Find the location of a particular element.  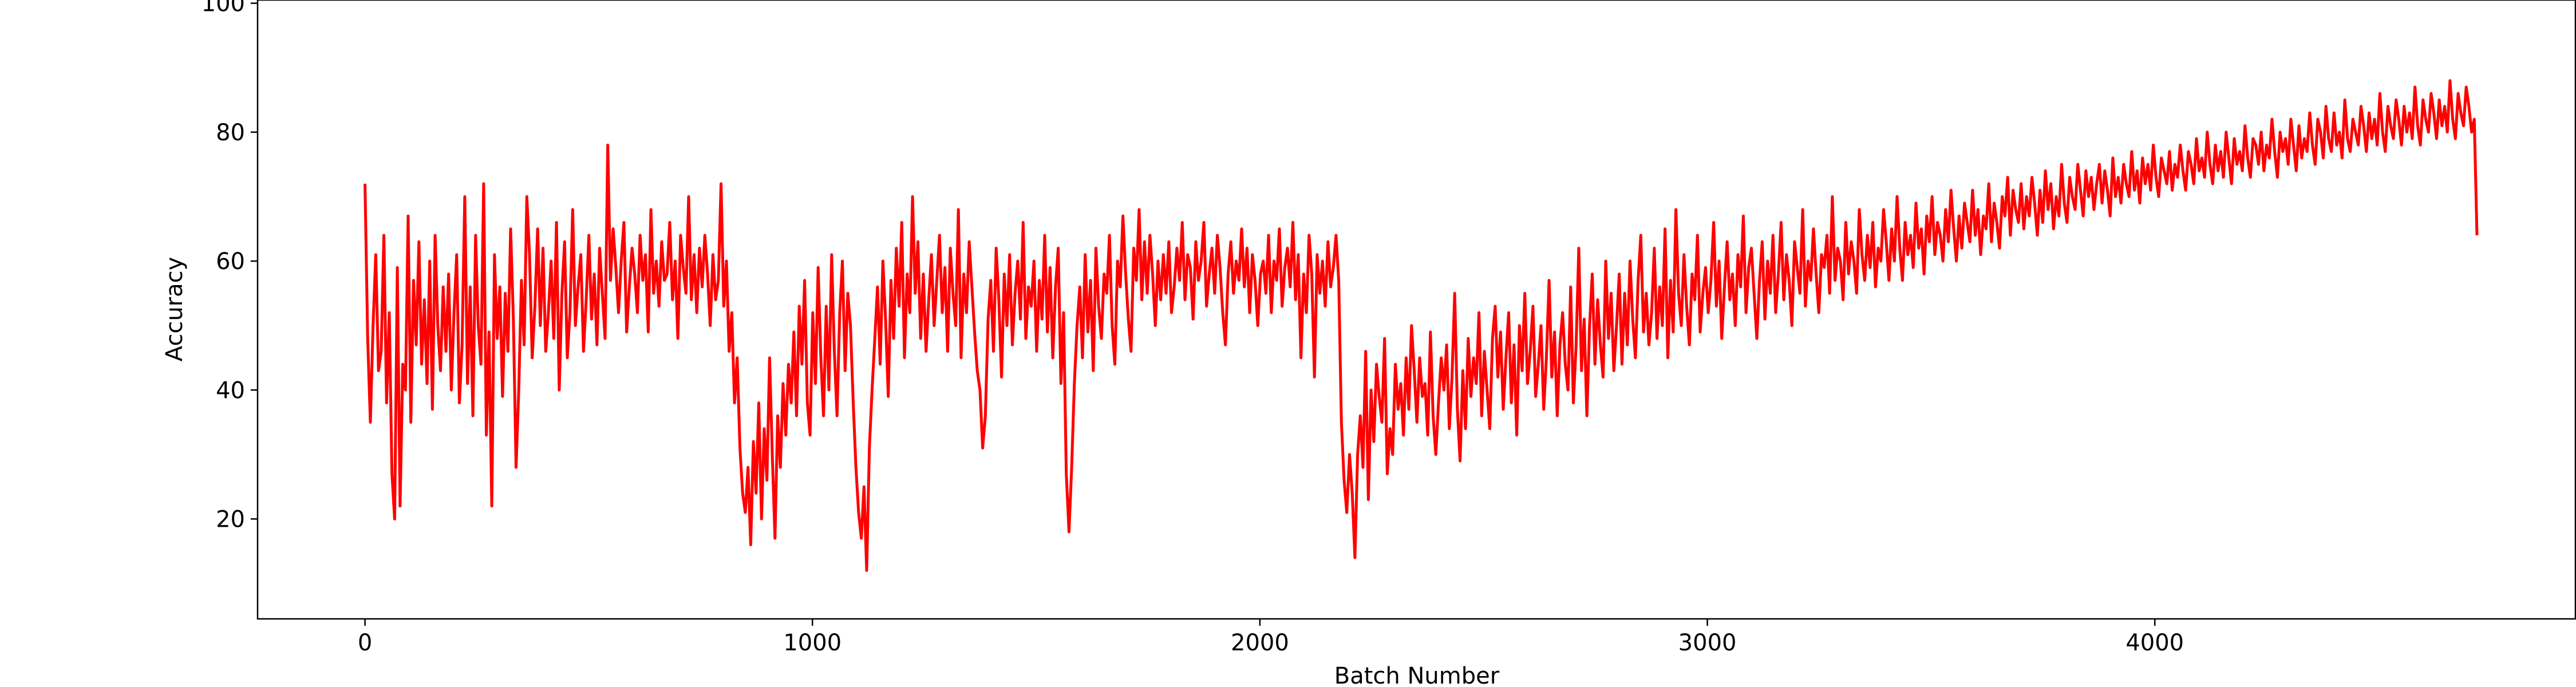

y-tick-label: 20 is located at coordinates (230, 519).